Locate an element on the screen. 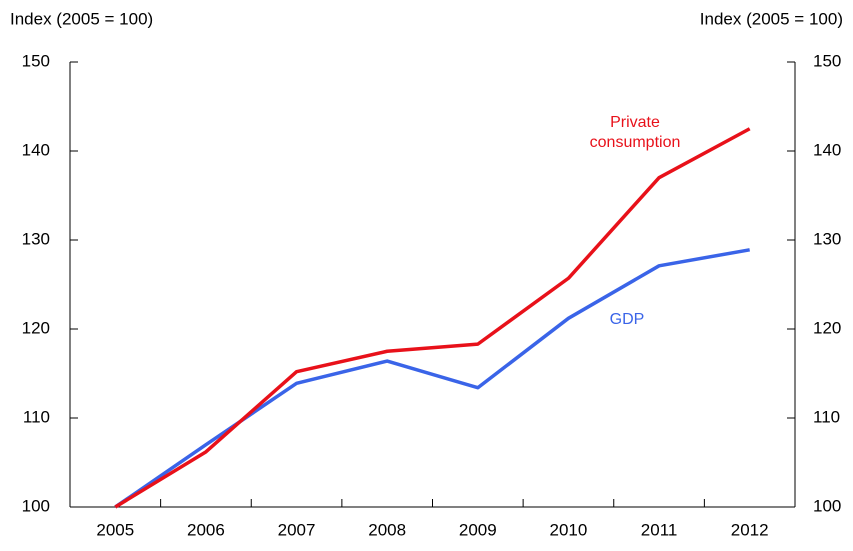  series-label: Private consumption is located at coordinates (635, 132).